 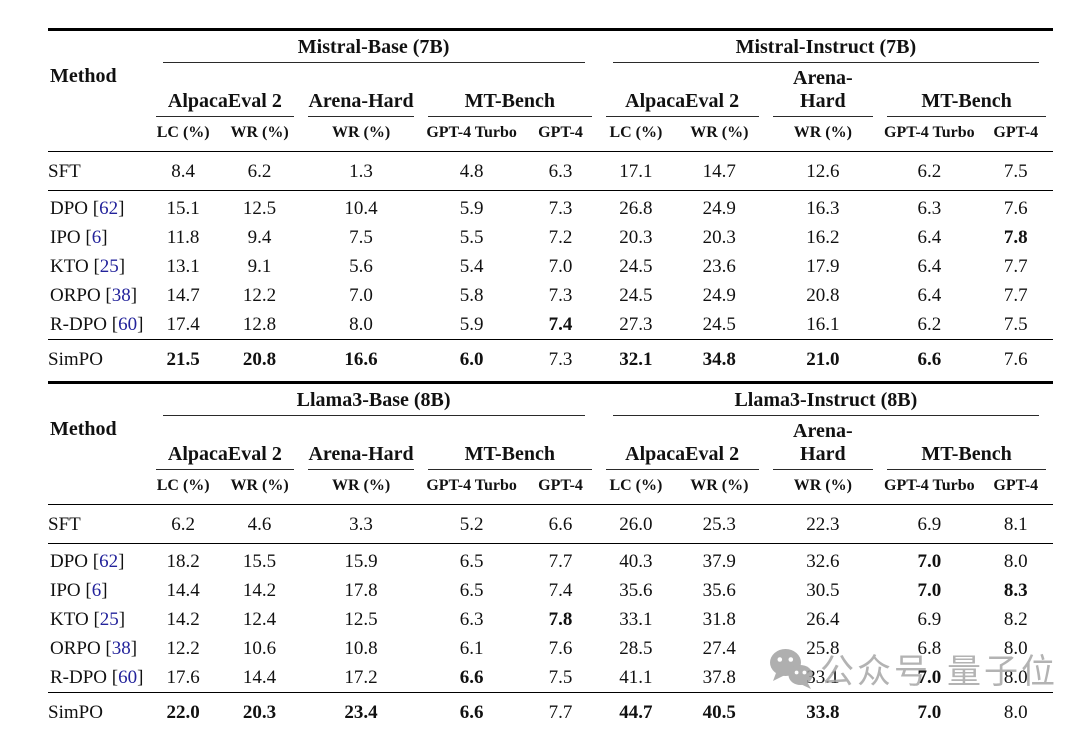 What do you see at coordinates (259, 561) in the screenshot?
I see `value-cell: 15.5` at bounding box center [259, 561].